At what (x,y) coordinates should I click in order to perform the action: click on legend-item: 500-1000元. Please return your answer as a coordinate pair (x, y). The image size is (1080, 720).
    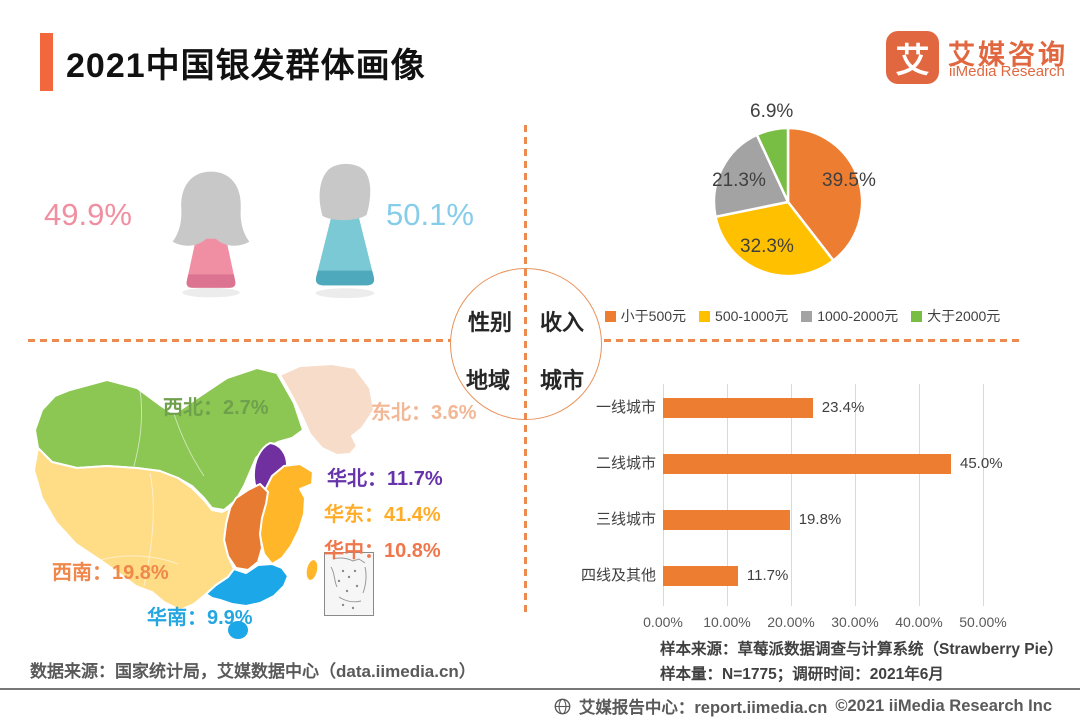
    Looking at the image, I should click on (743, 316).